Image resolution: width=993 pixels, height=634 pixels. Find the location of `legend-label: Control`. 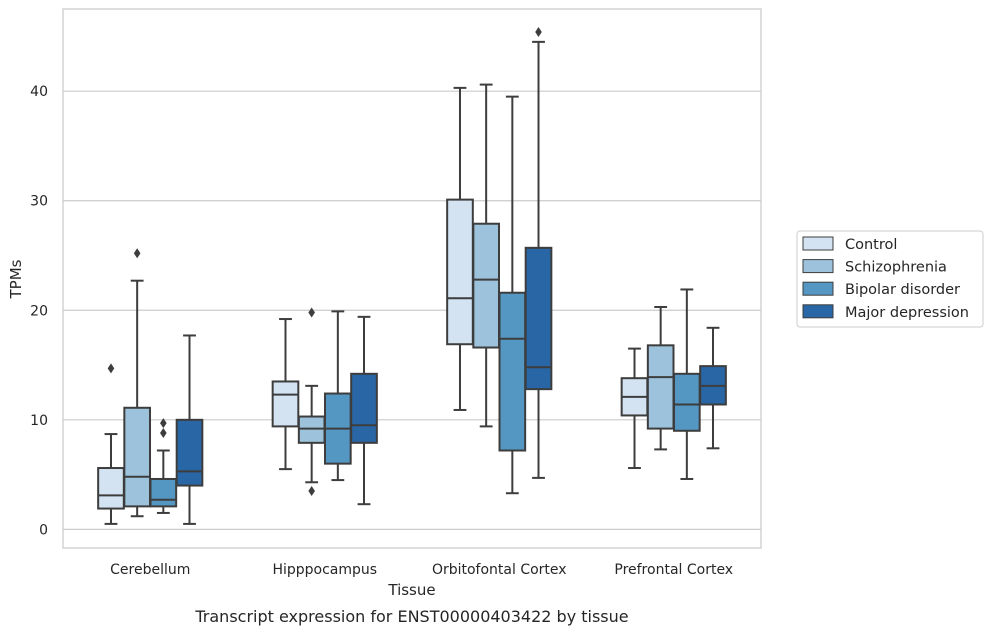

legend-label: Control is located at coordinates (871, 245).